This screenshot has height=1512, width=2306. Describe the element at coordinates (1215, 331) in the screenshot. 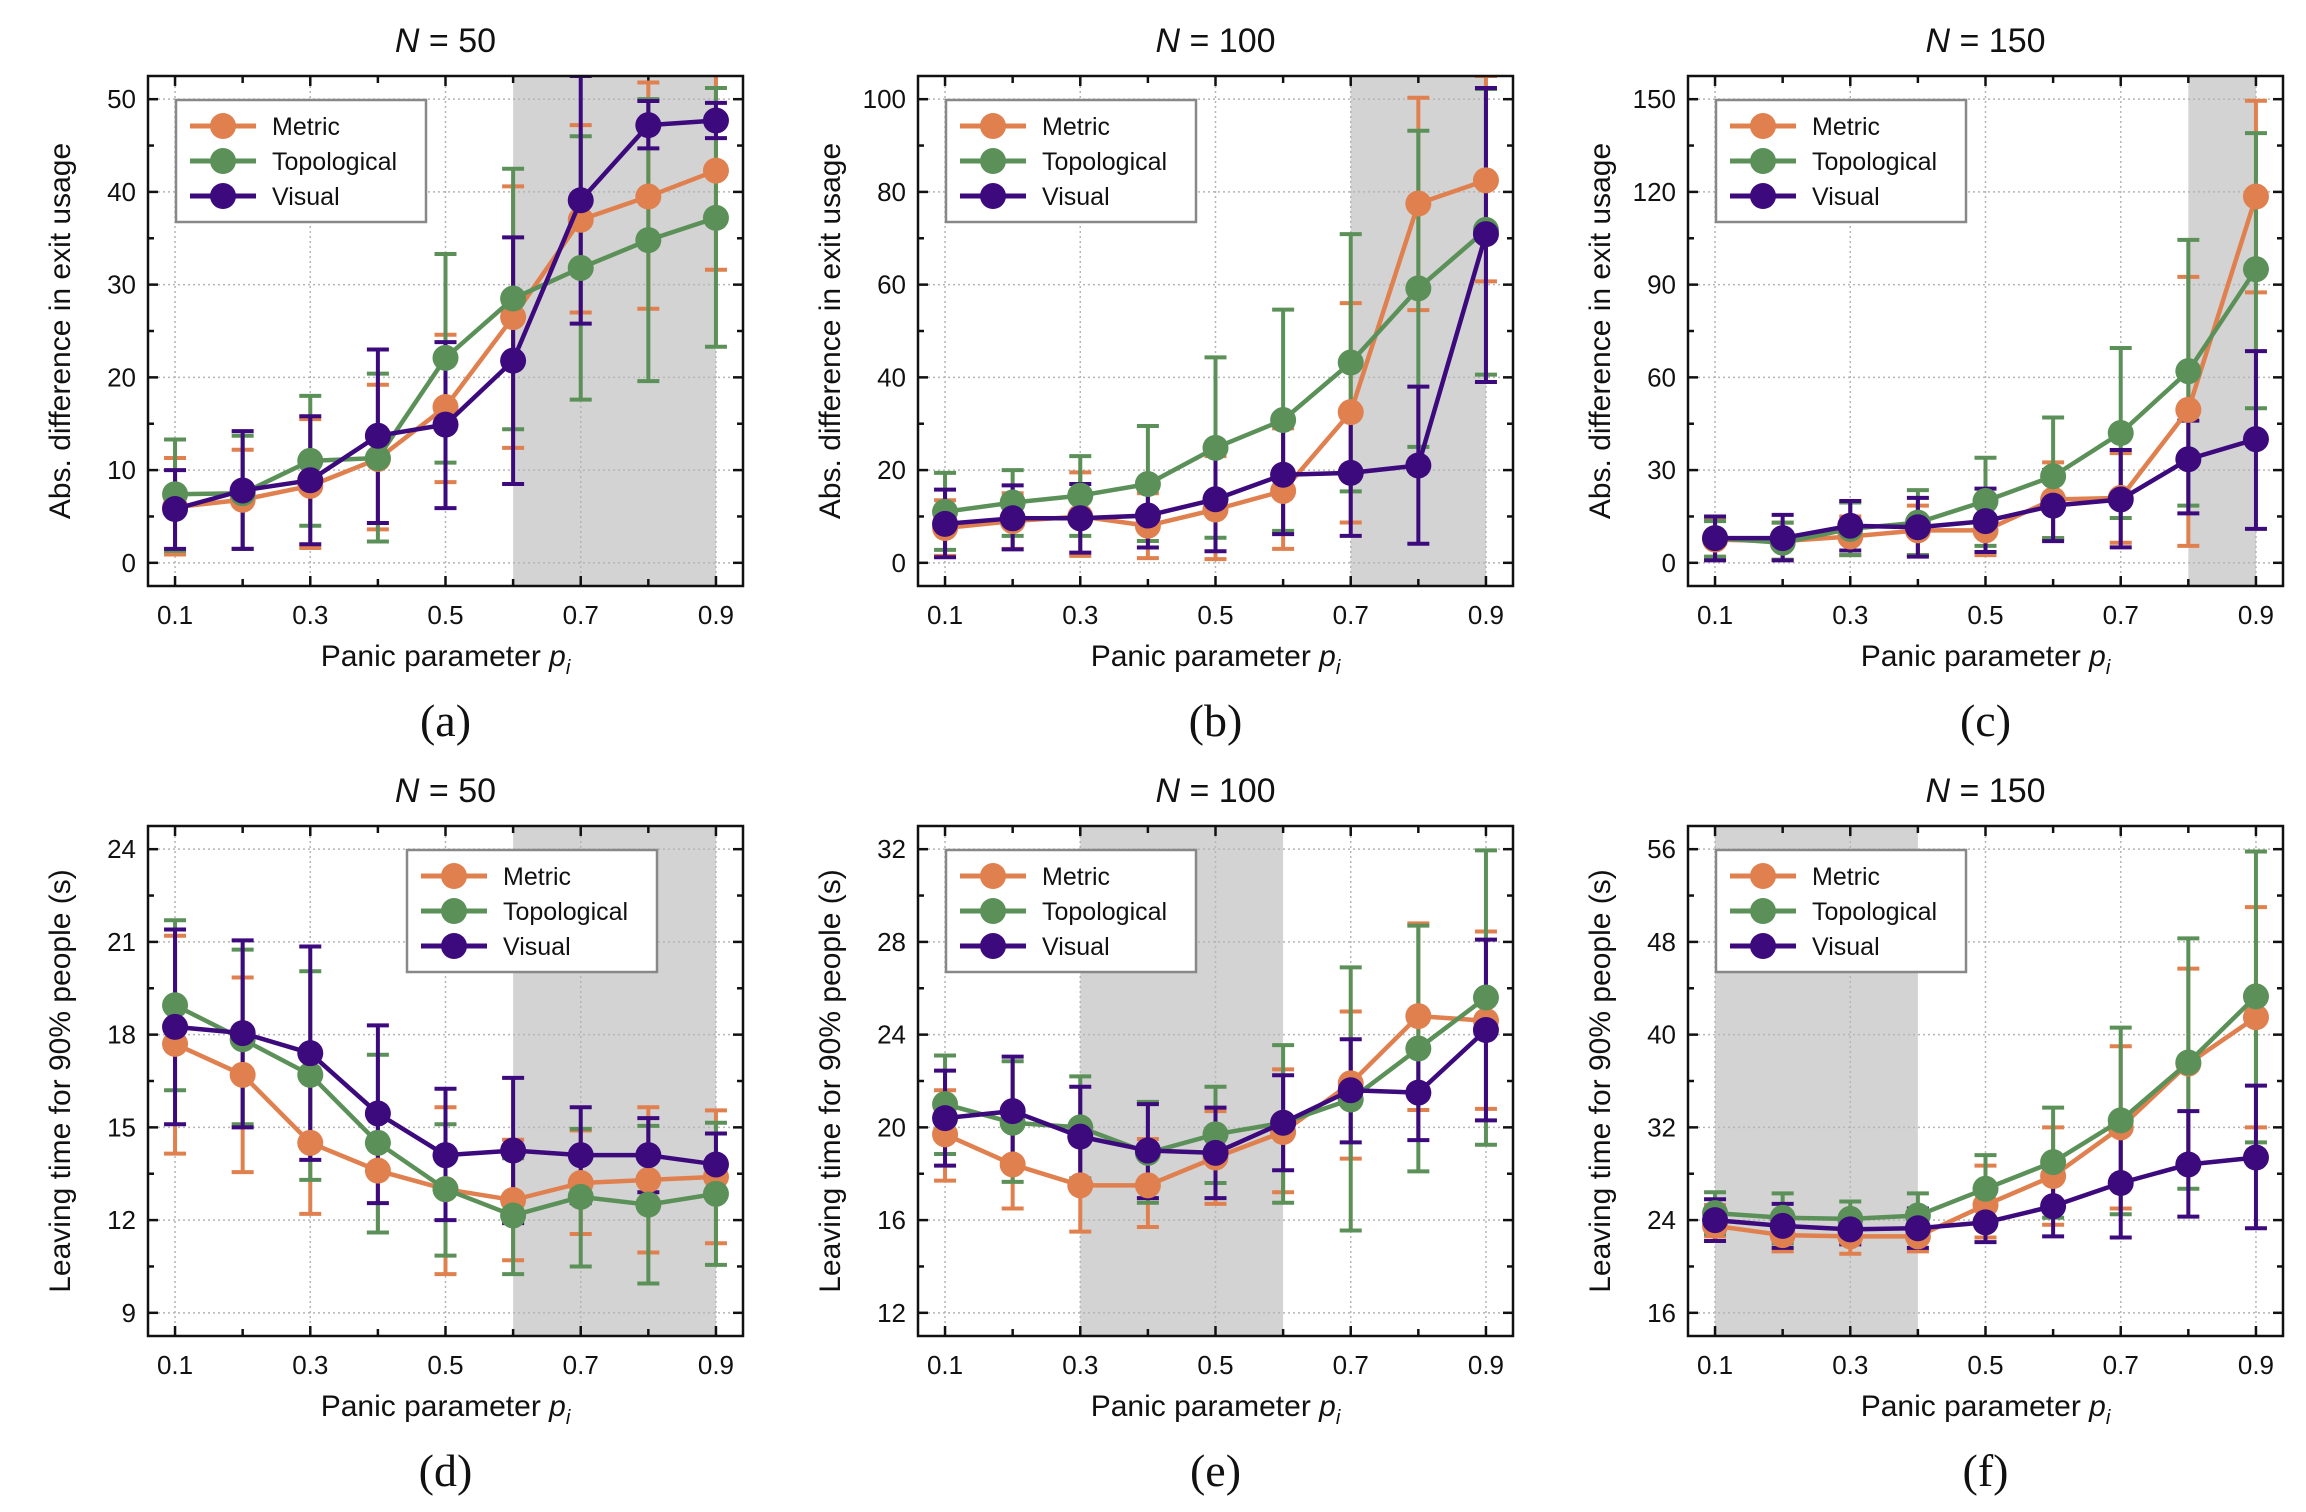

I see `plot-frame` at that location.